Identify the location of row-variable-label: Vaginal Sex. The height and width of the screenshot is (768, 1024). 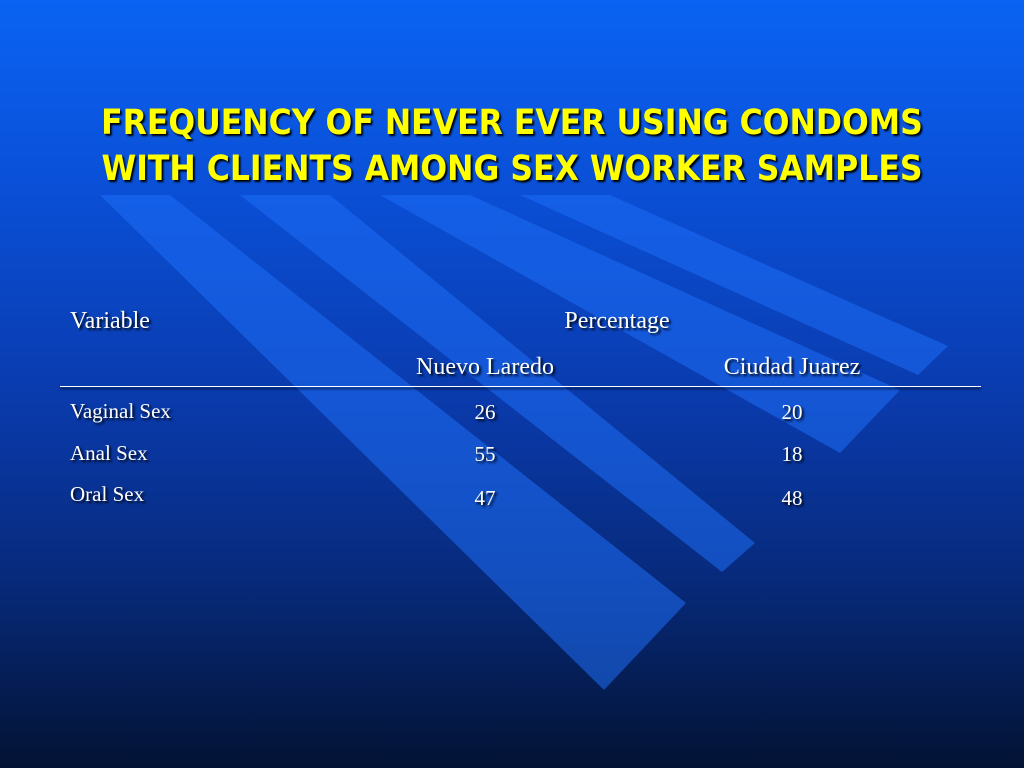
(120, 411).